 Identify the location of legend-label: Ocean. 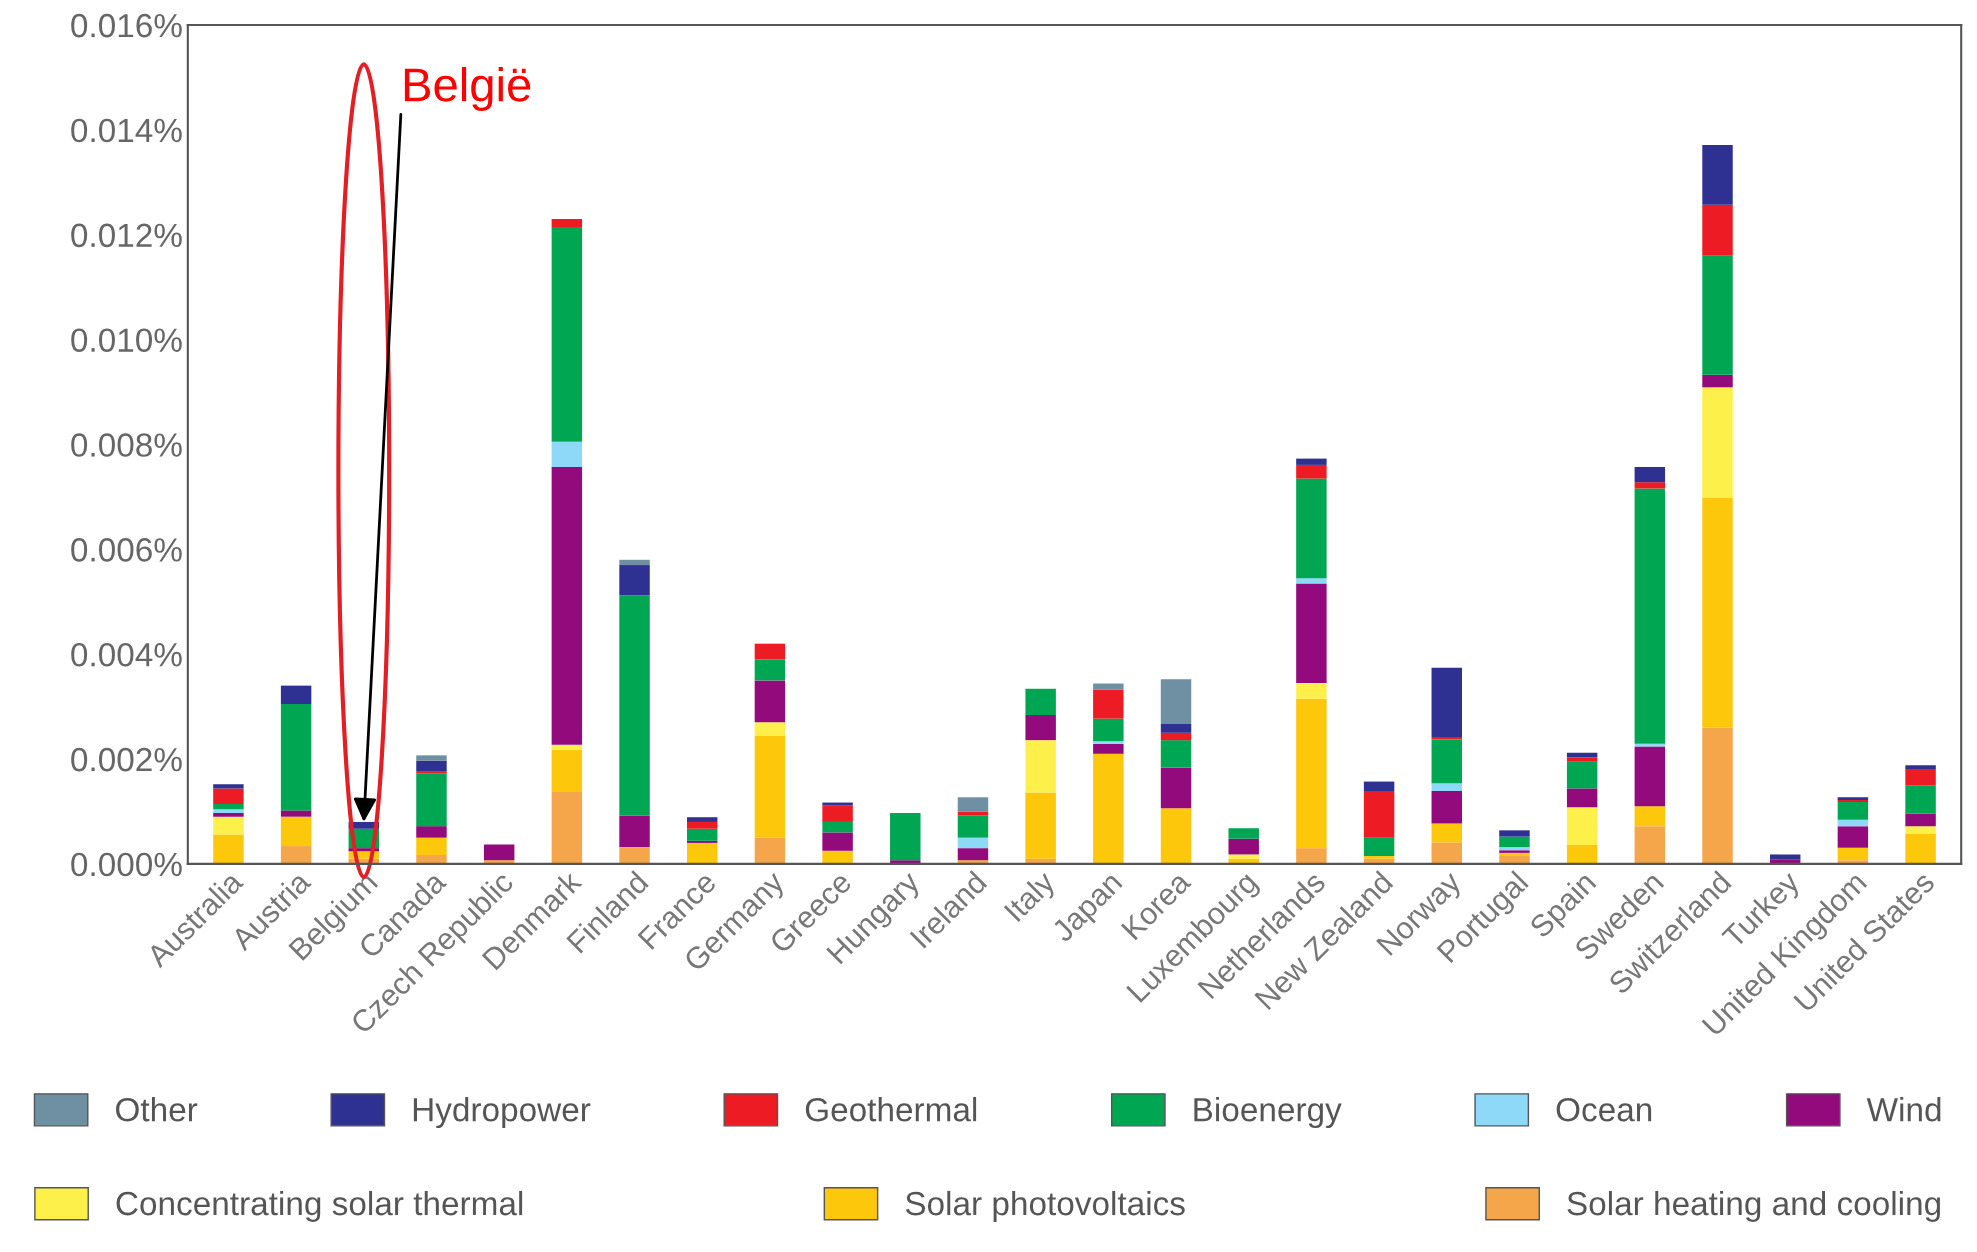
(1604, 1109).